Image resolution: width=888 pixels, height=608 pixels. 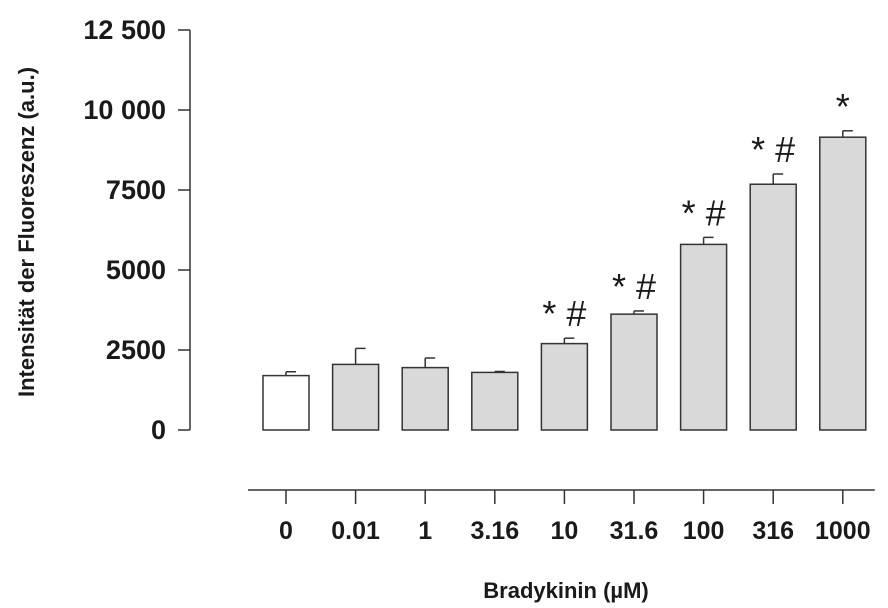 I want to click on significance-label: *, so click(x=843, y=106).